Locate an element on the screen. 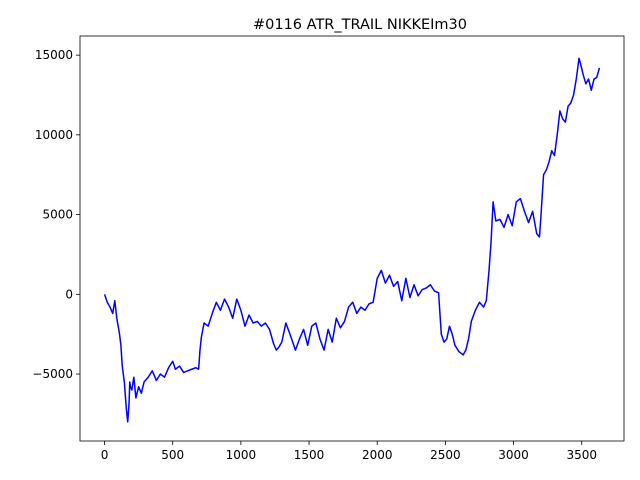  x-tick-label: 2500 is located at coordinates (445, 455).